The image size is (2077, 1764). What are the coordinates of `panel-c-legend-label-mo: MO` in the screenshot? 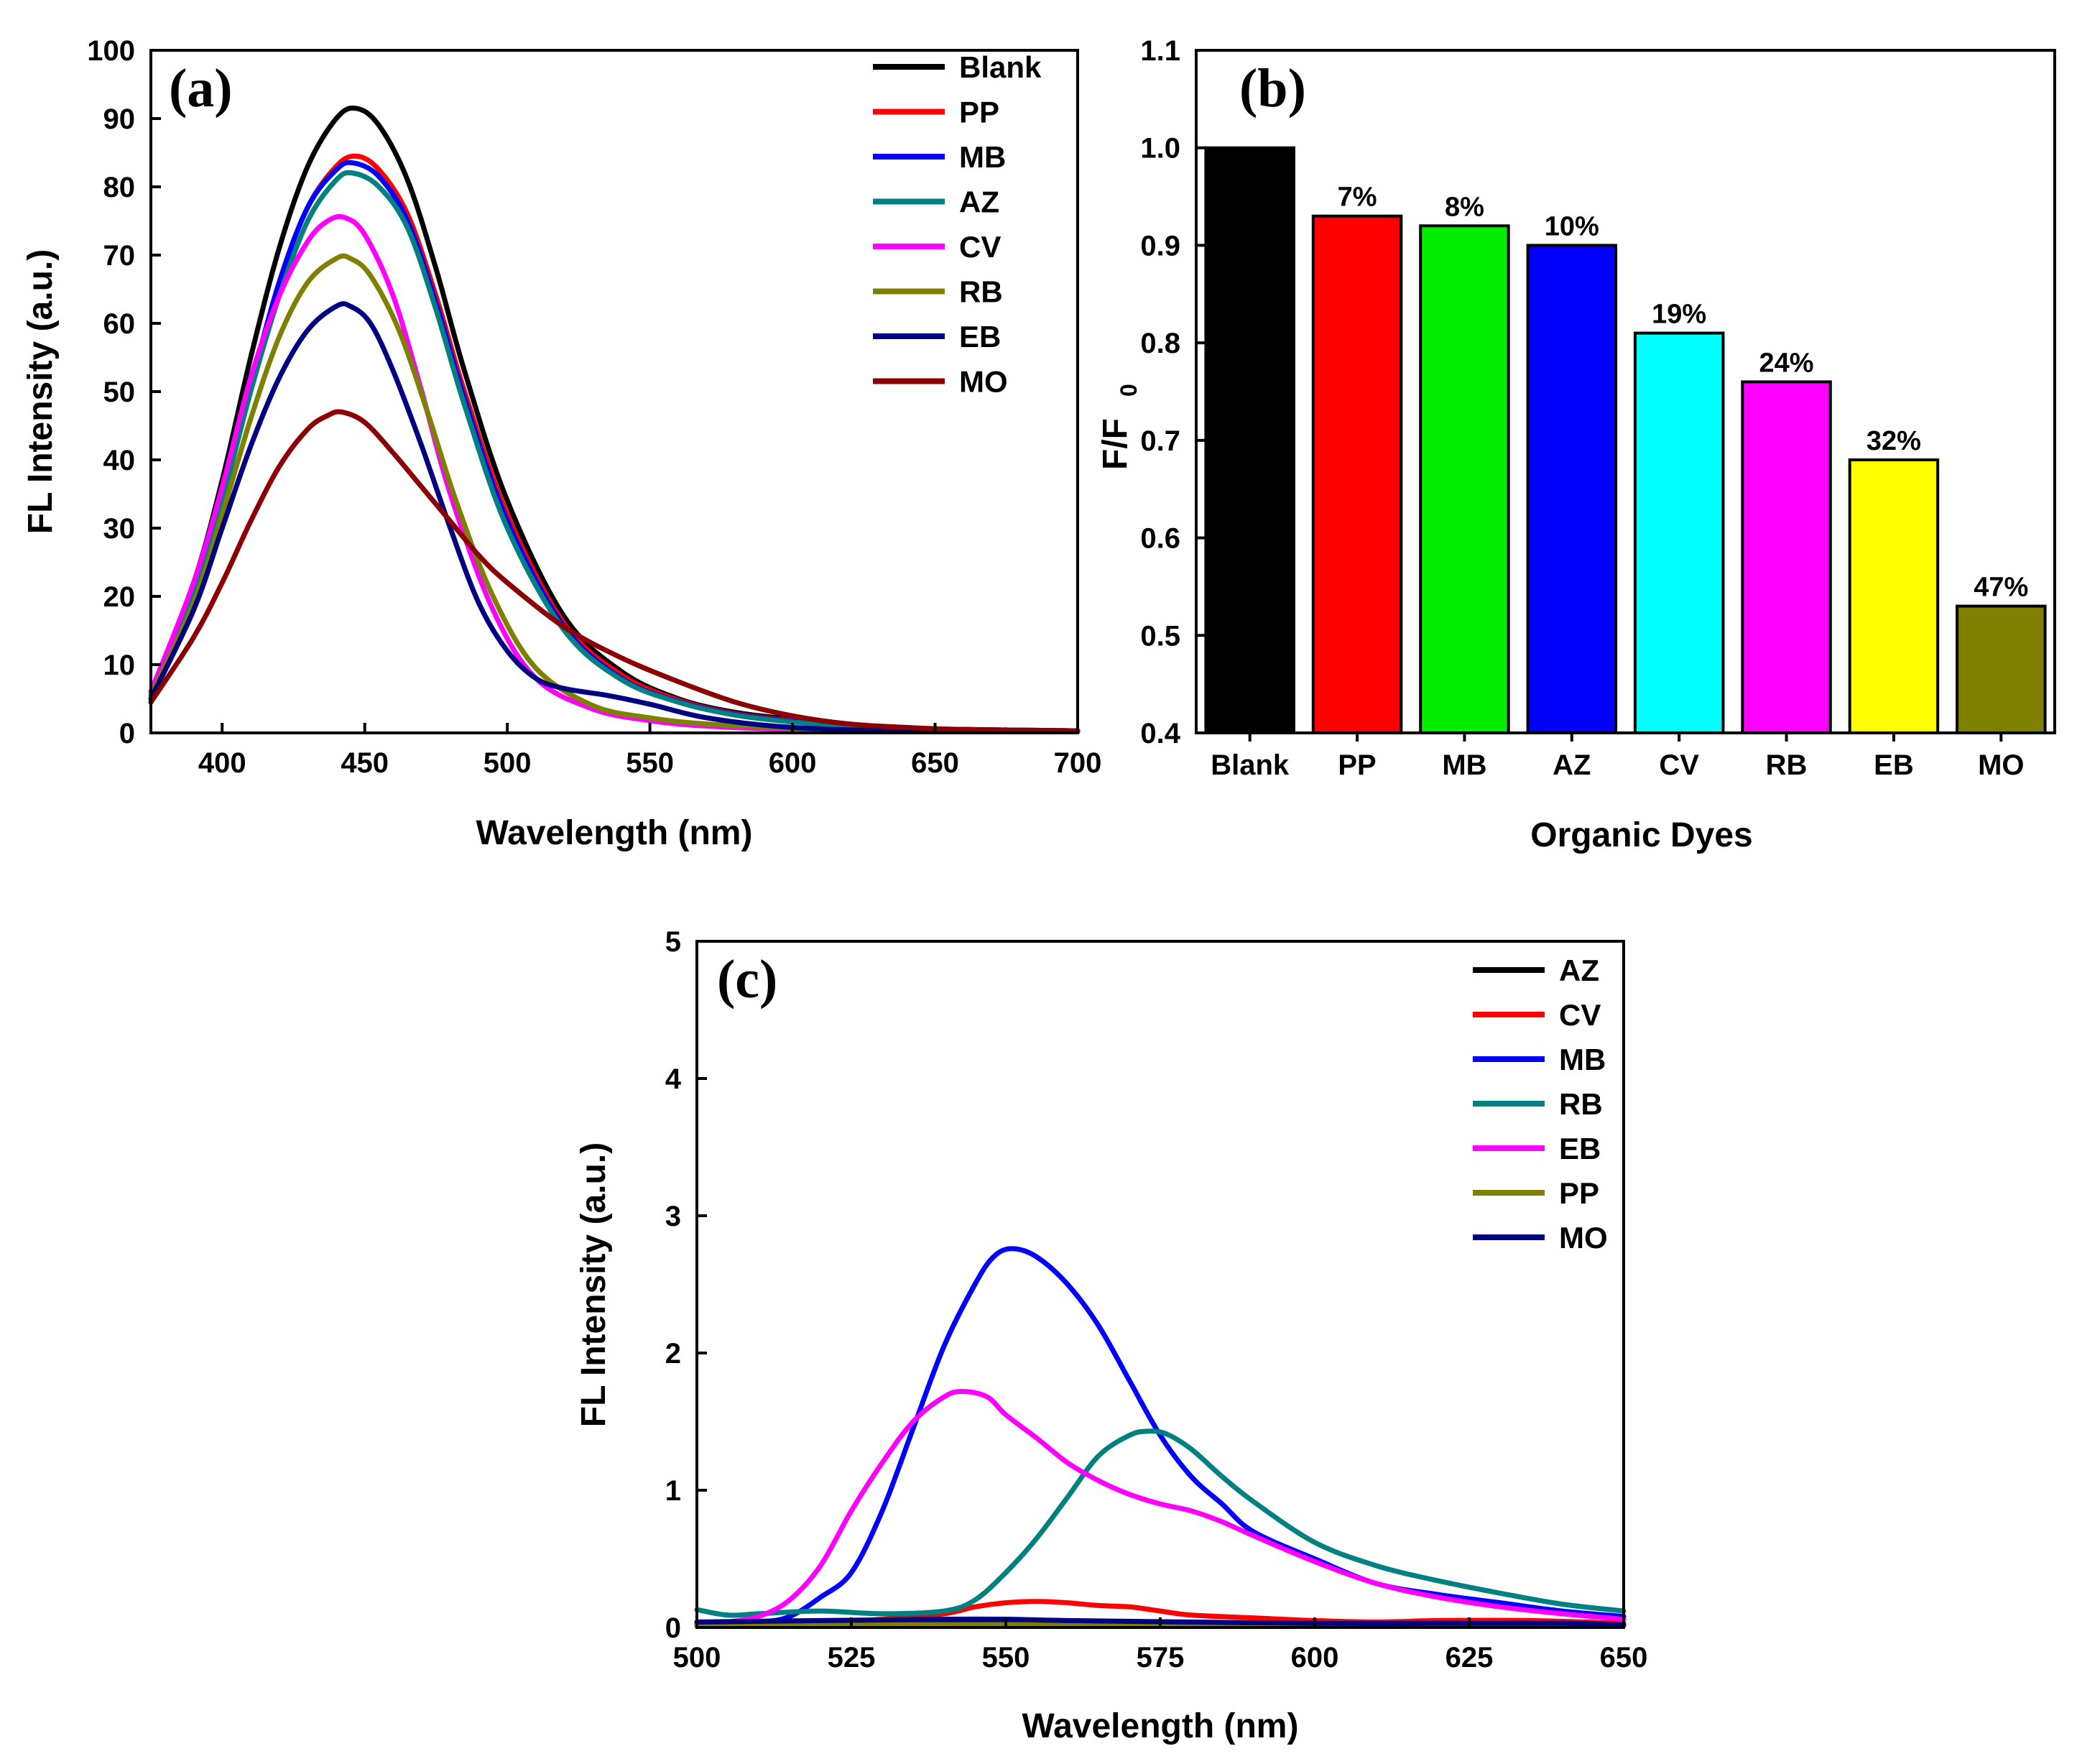 It's located at (1583, 1238).